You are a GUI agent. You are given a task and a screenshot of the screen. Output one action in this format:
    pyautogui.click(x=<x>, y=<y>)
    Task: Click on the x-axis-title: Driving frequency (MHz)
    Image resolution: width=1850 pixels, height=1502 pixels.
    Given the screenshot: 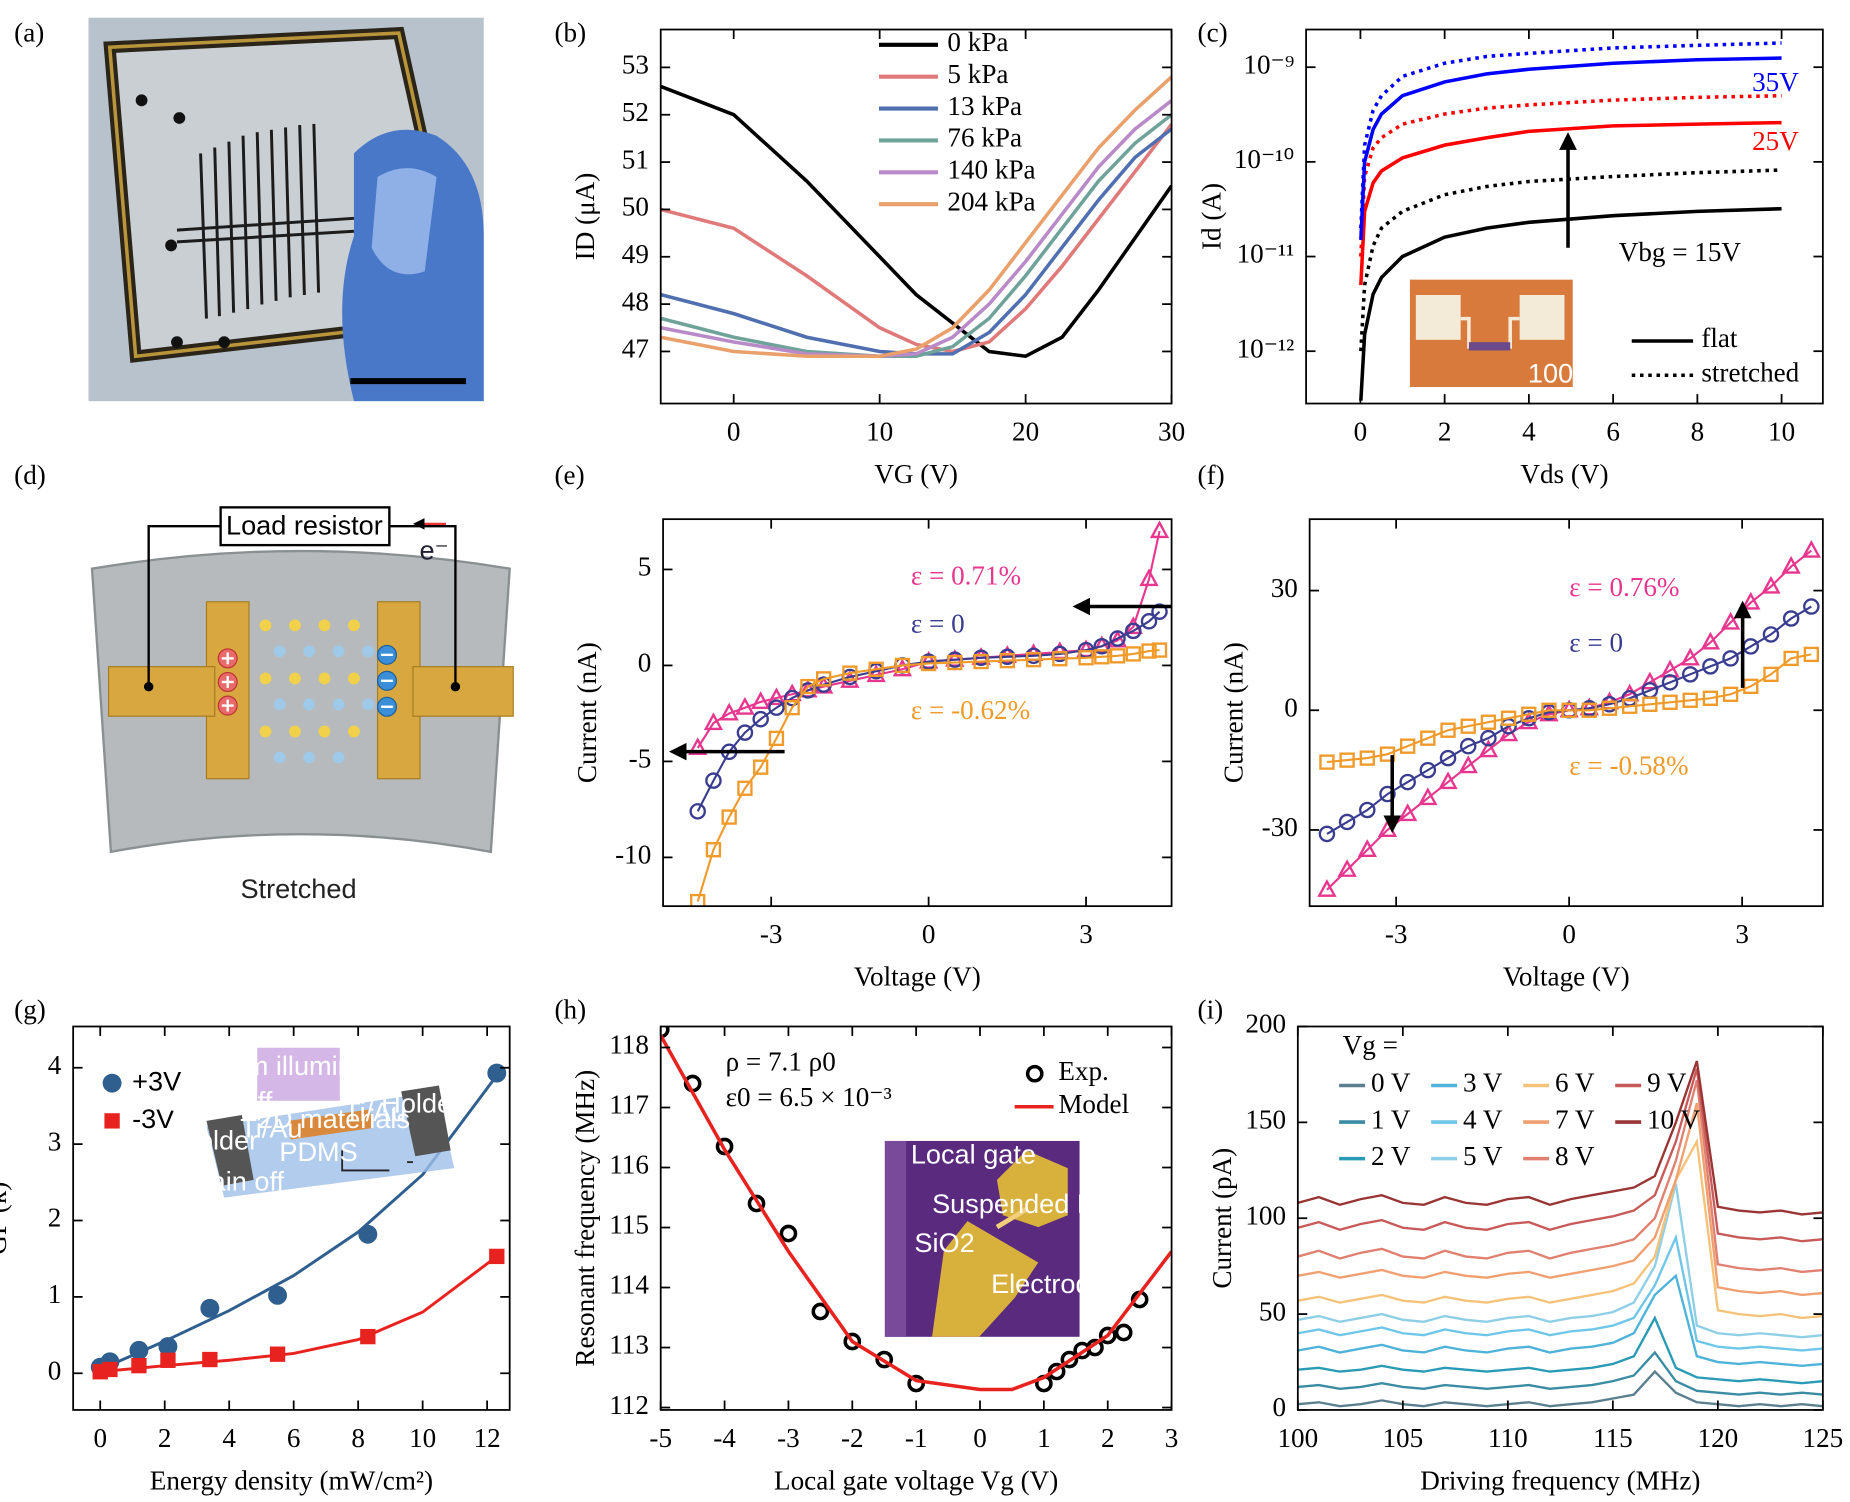 What is the action you would take?
    pyautogui.click(x=1560, y=1480)
    